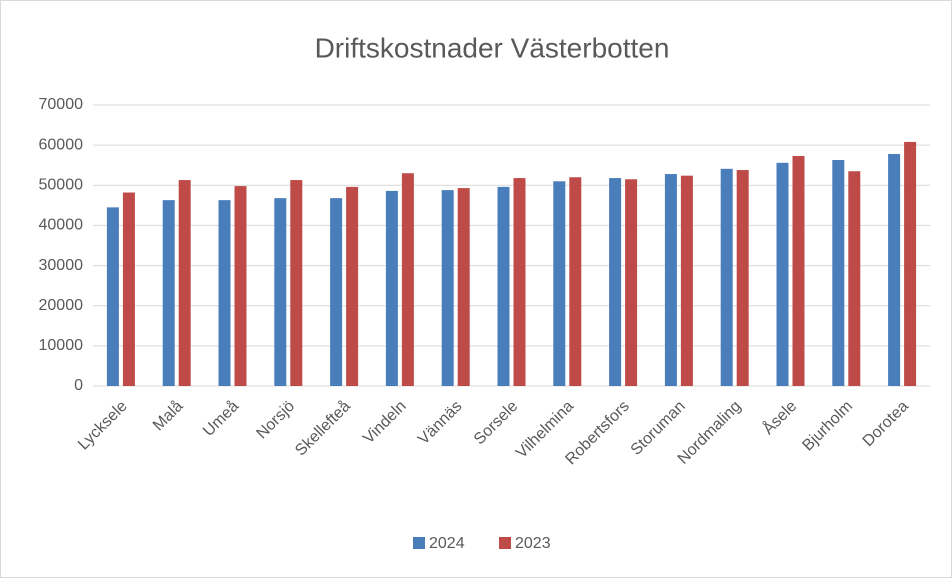 This screenshot has width=952, height=578. What do you see at coordinates (61, 265) in the screenshot?
I see `y-tick-label: 30000` at bounding box center [61, 265].